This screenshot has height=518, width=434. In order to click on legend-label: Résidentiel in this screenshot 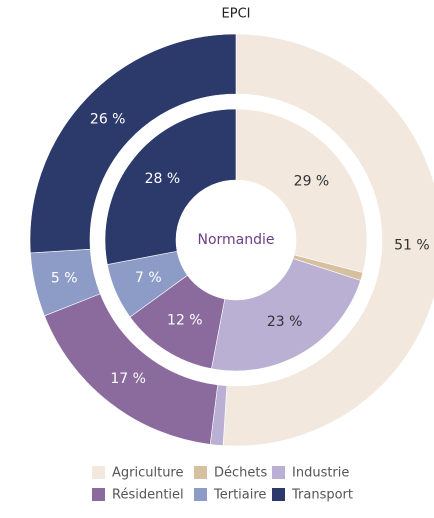, I will do `click(148, 495)`.